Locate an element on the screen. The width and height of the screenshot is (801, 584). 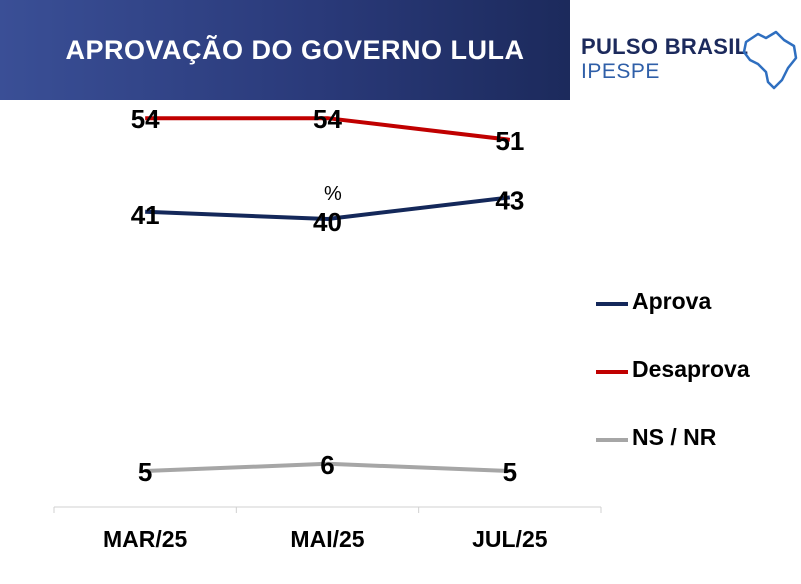
data-label: 40 is located at coordinates (327, 222).